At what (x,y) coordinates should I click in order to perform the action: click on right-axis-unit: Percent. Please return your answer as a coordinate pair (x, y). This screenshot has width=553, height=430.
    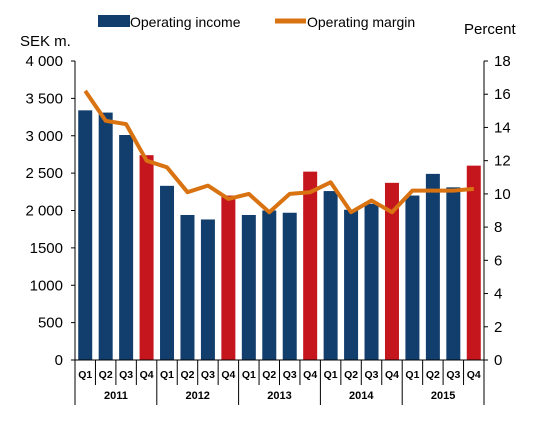
    Looking at the image, I should click on (490, 29).